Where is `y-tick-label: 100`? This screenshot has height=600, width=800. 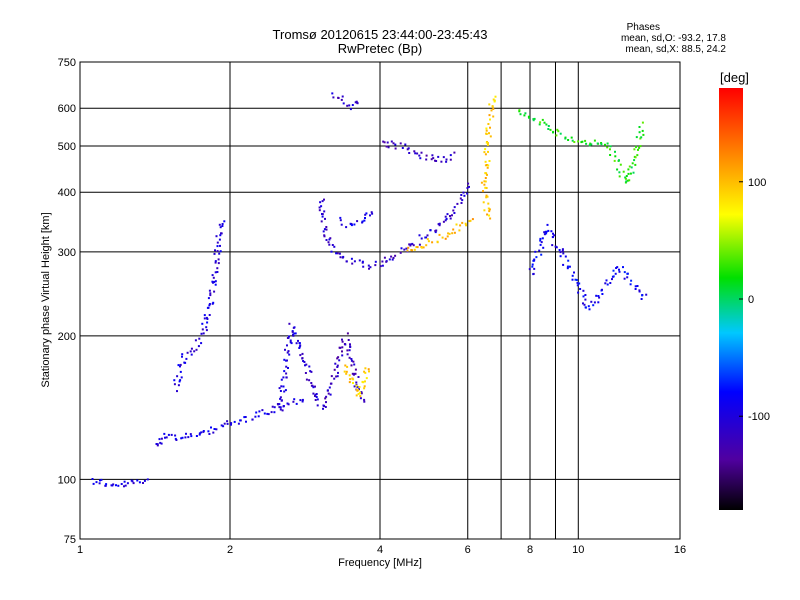 y-tick-label: 100 is located at coordinates (67, 480).